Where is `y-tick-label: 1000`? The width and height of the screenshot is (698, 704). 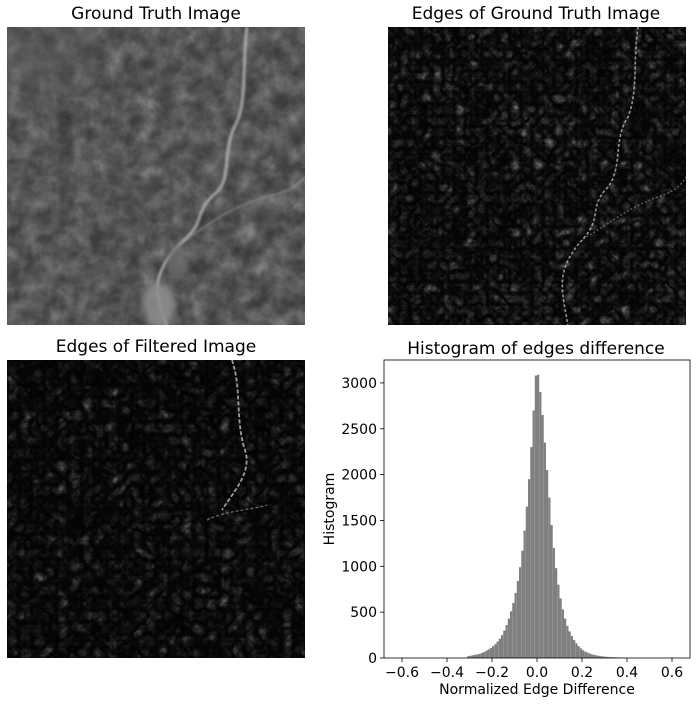
y-tick-label: 1000 is located at coordinates (359, 567).